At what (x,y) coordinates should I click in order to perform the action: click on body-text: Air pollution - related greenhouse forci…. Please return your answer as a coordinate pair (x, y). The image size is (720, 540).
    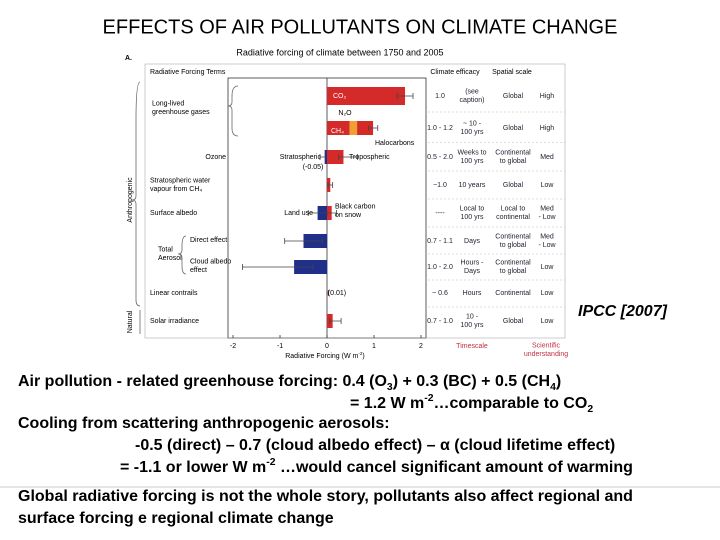
    Looking at the image, I should click on (289, 383).